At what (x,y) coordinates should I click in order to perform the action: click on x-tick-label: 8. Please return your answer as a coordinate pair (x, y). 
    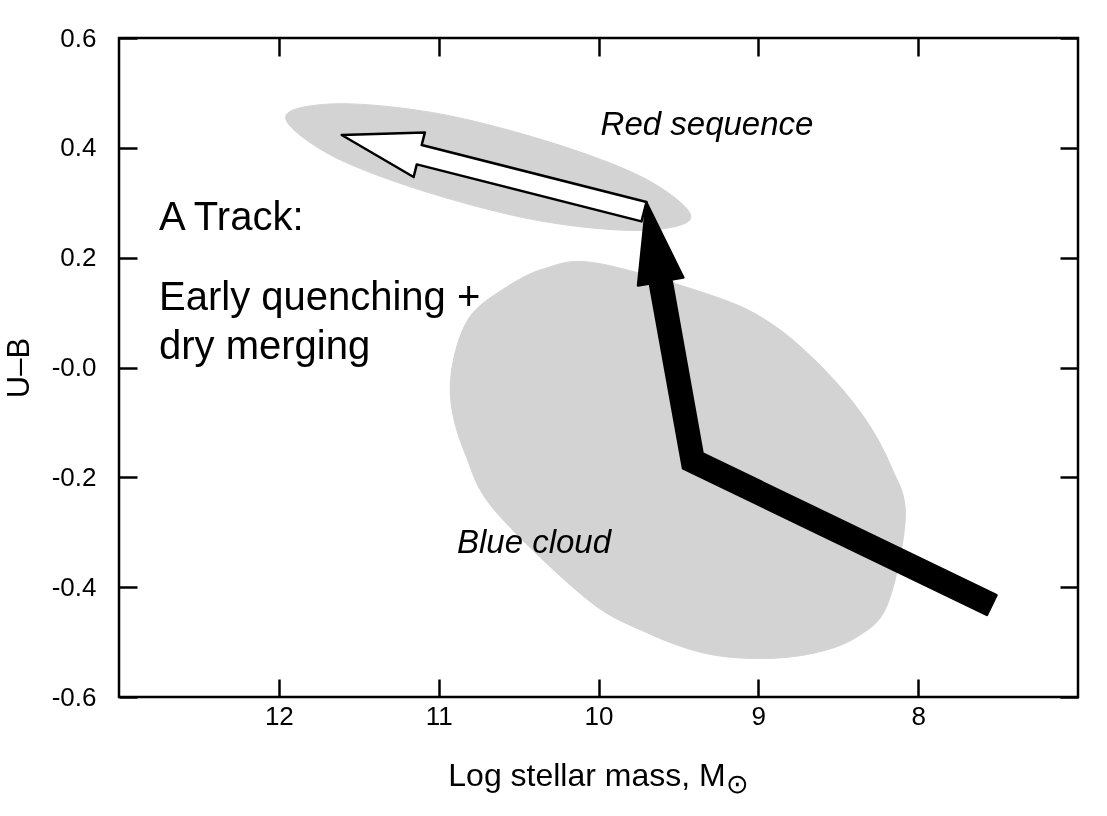
    Looking at the image, I should click on (918, 715).